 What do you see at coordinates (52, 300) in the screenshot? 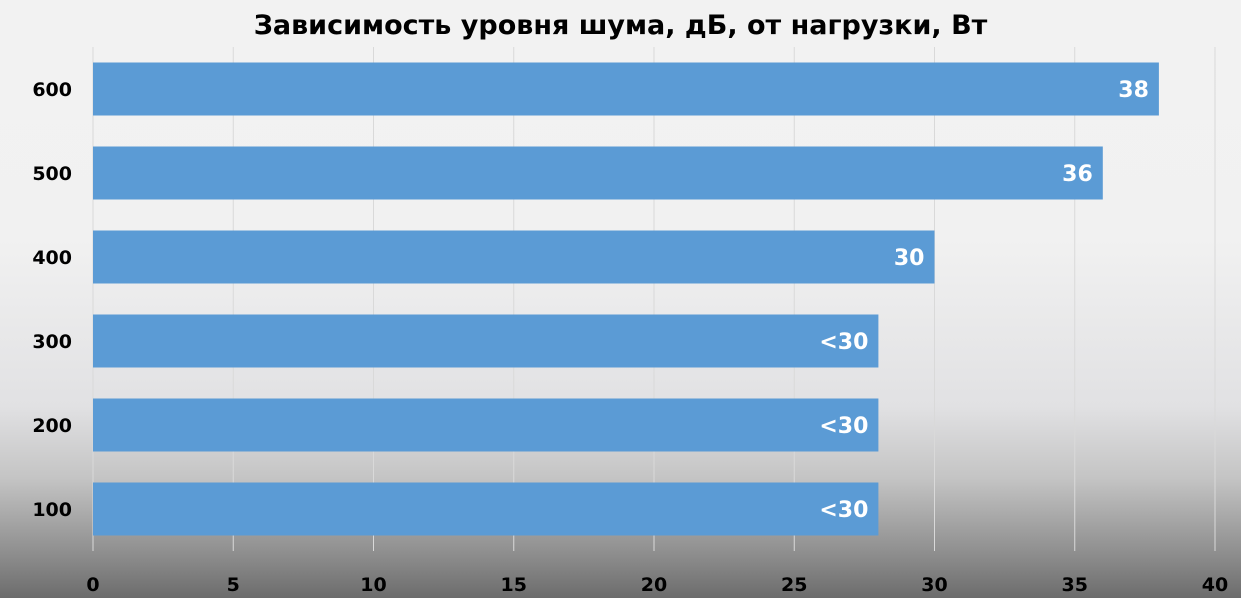
I see `y-axis-tick-labels: 600 500 400 300 200 100` at bounding box center [52, 300].